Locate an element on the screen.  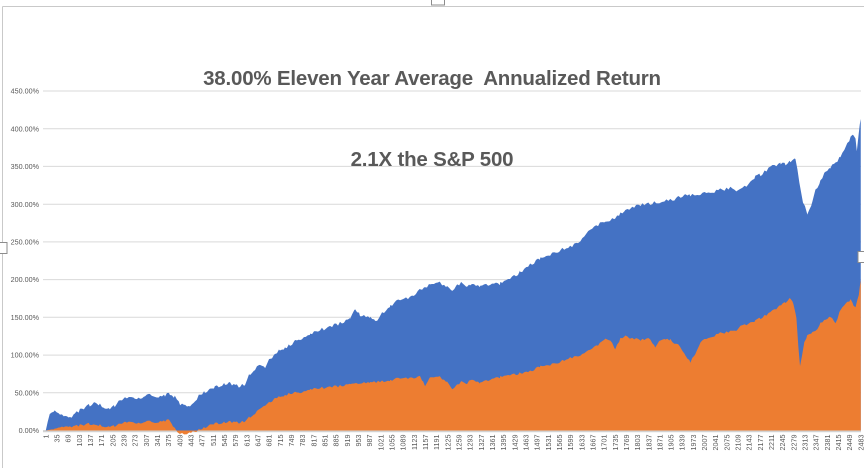
x-axis-tick-label: 2415 is located at coordinates (838, 443).